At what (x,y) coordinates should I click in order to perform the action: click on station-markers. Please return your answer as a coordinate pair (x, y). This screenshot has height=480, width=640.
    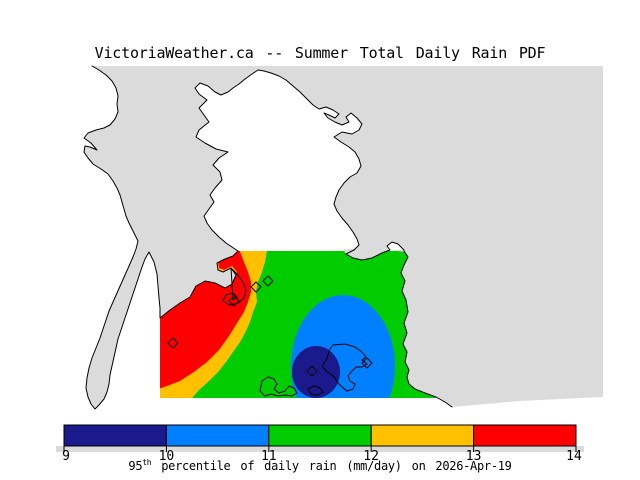
    Looking at the image, I should click on (270, 326).